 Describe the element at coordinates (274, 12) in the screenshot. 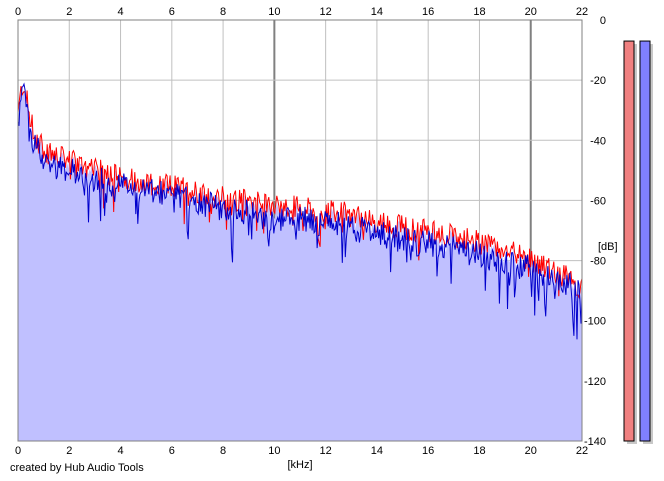

I see `x-tick-label-top: 10` at that location.